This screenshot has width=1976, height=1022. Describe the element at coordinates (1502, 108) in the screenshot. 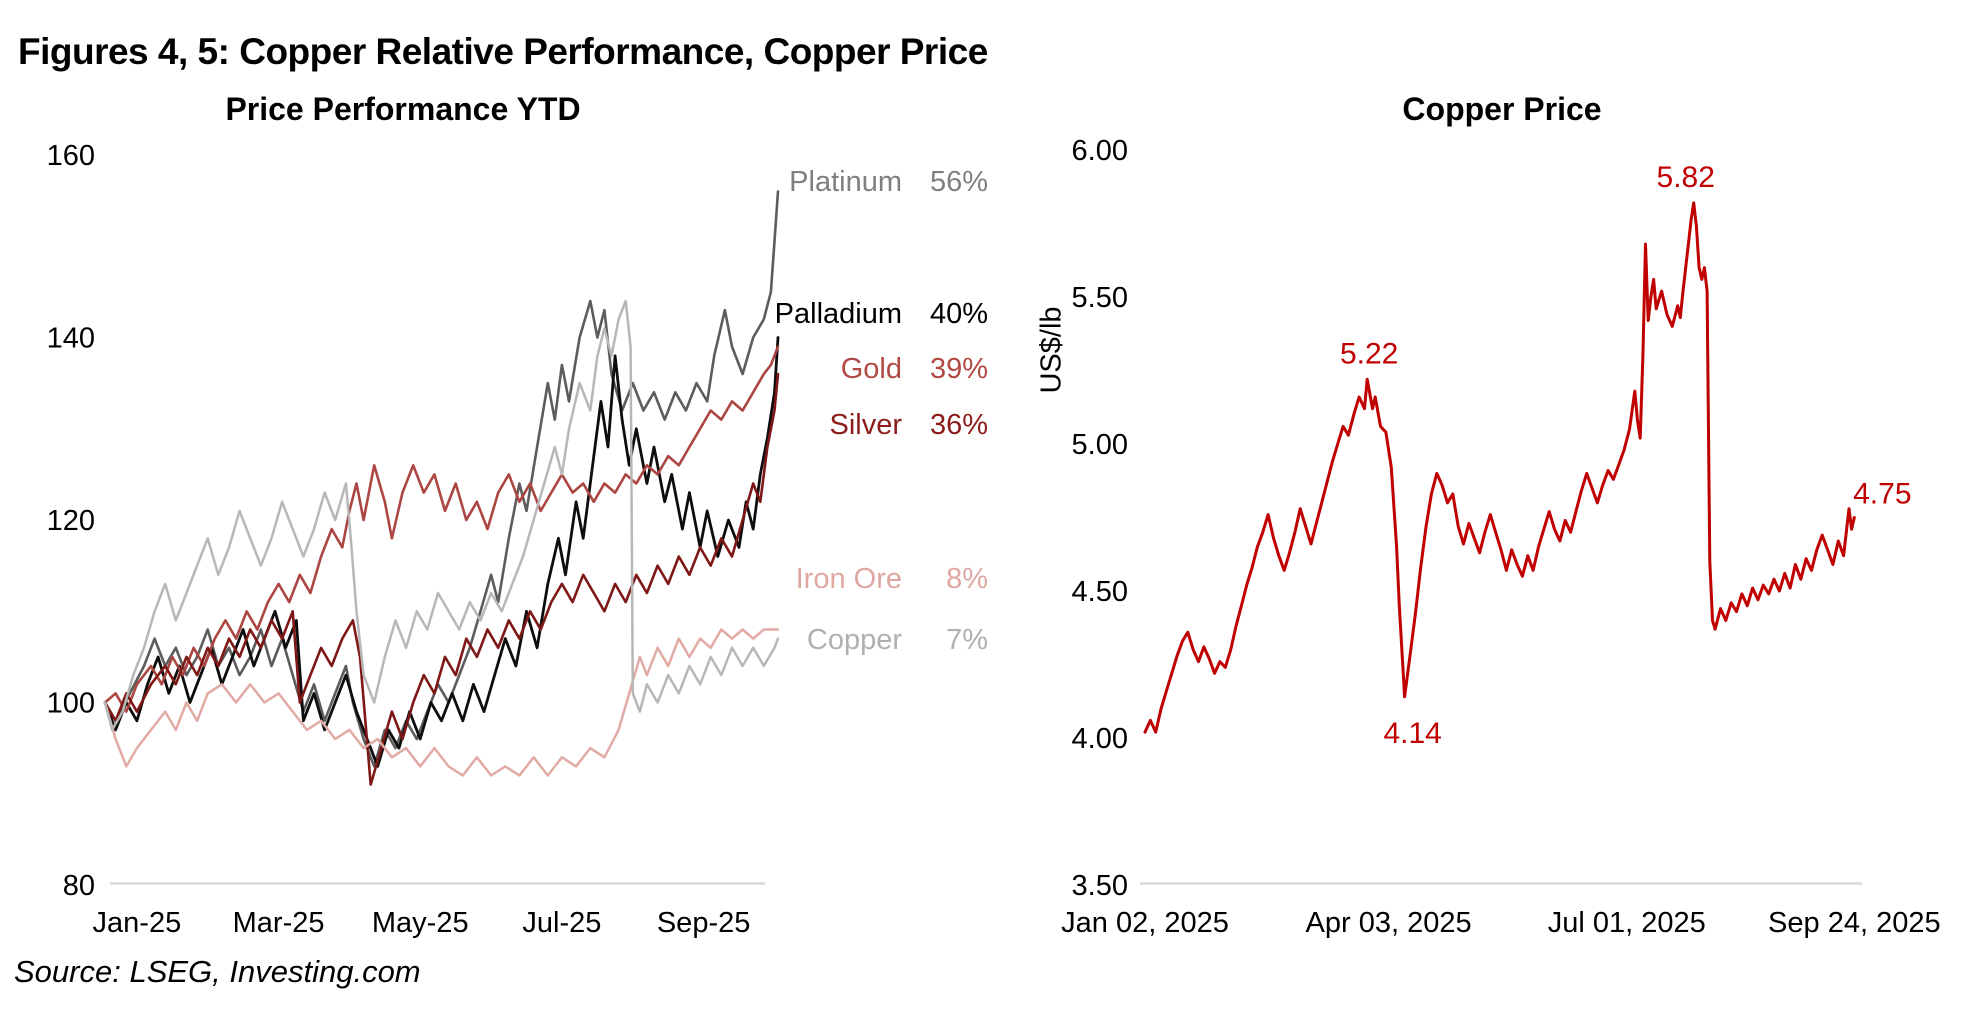

I see `right-chart-title: Copper Price` at that location.